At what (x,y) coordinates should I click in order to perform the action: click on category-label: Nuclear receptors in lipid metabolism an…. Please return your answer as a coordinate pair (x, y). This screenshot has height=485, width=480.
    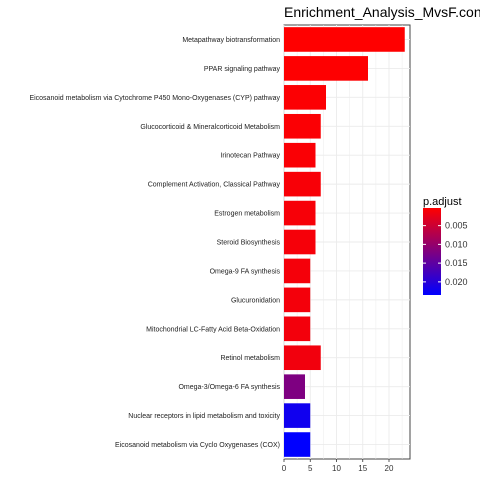
    Looking at the image, I should click on (204, 416).